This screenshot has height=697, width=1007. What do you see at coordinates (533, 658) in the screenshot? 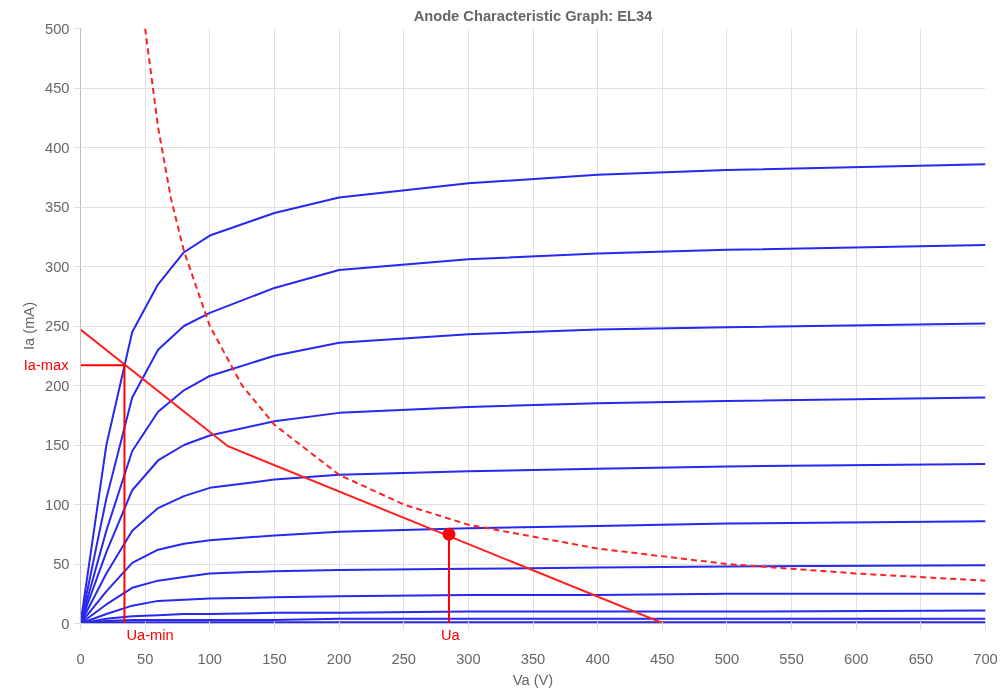
I see `x-tick-label: 350` at bounding box center [533, 658].